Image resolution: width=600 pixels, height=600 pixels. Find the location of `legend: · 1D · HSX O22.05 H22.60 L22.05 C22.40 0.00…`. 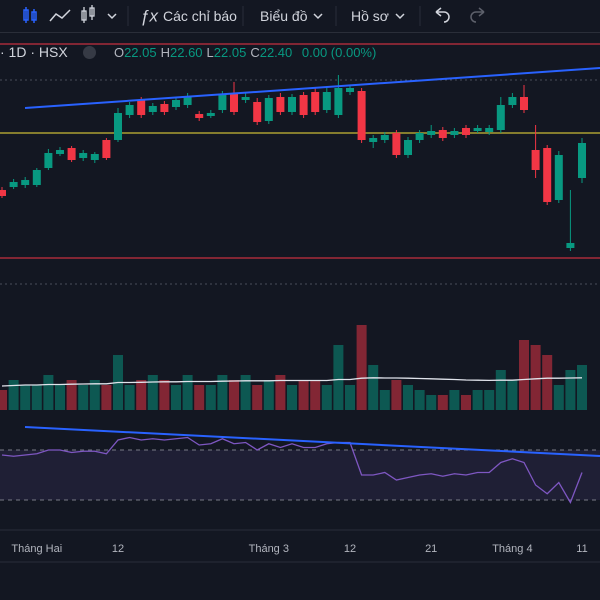

legend: · 1D · HSX O22.05 H22.60 L22.05 C22.40 0.00… is located at coordinates (188, 52).